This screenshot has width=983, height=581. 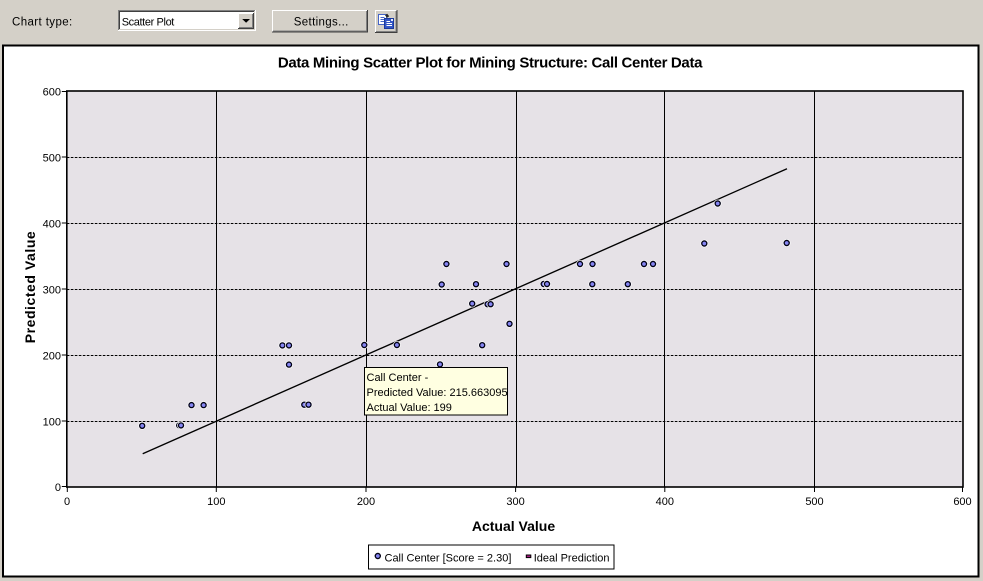 What do you see at coordinates (30, 287) in the screenshot?
I see `svg-text: Predicted Value` at bounding box center [30, 287].